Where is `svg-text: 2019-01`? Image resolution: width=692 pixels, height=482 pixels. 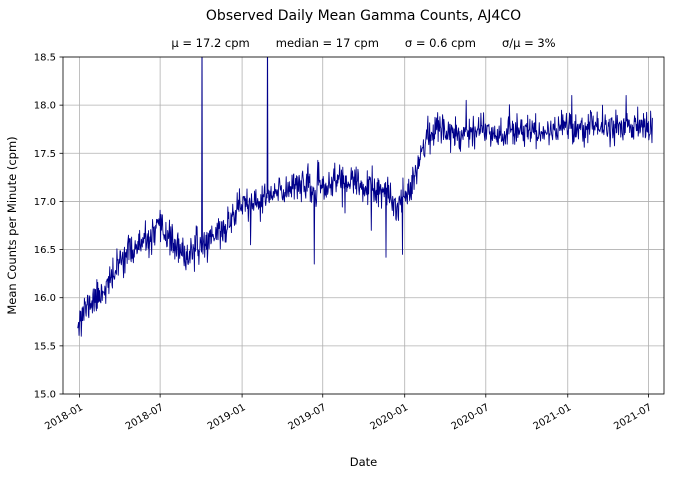
svg-text: 2019-01 is located at coordinates (227, 417).